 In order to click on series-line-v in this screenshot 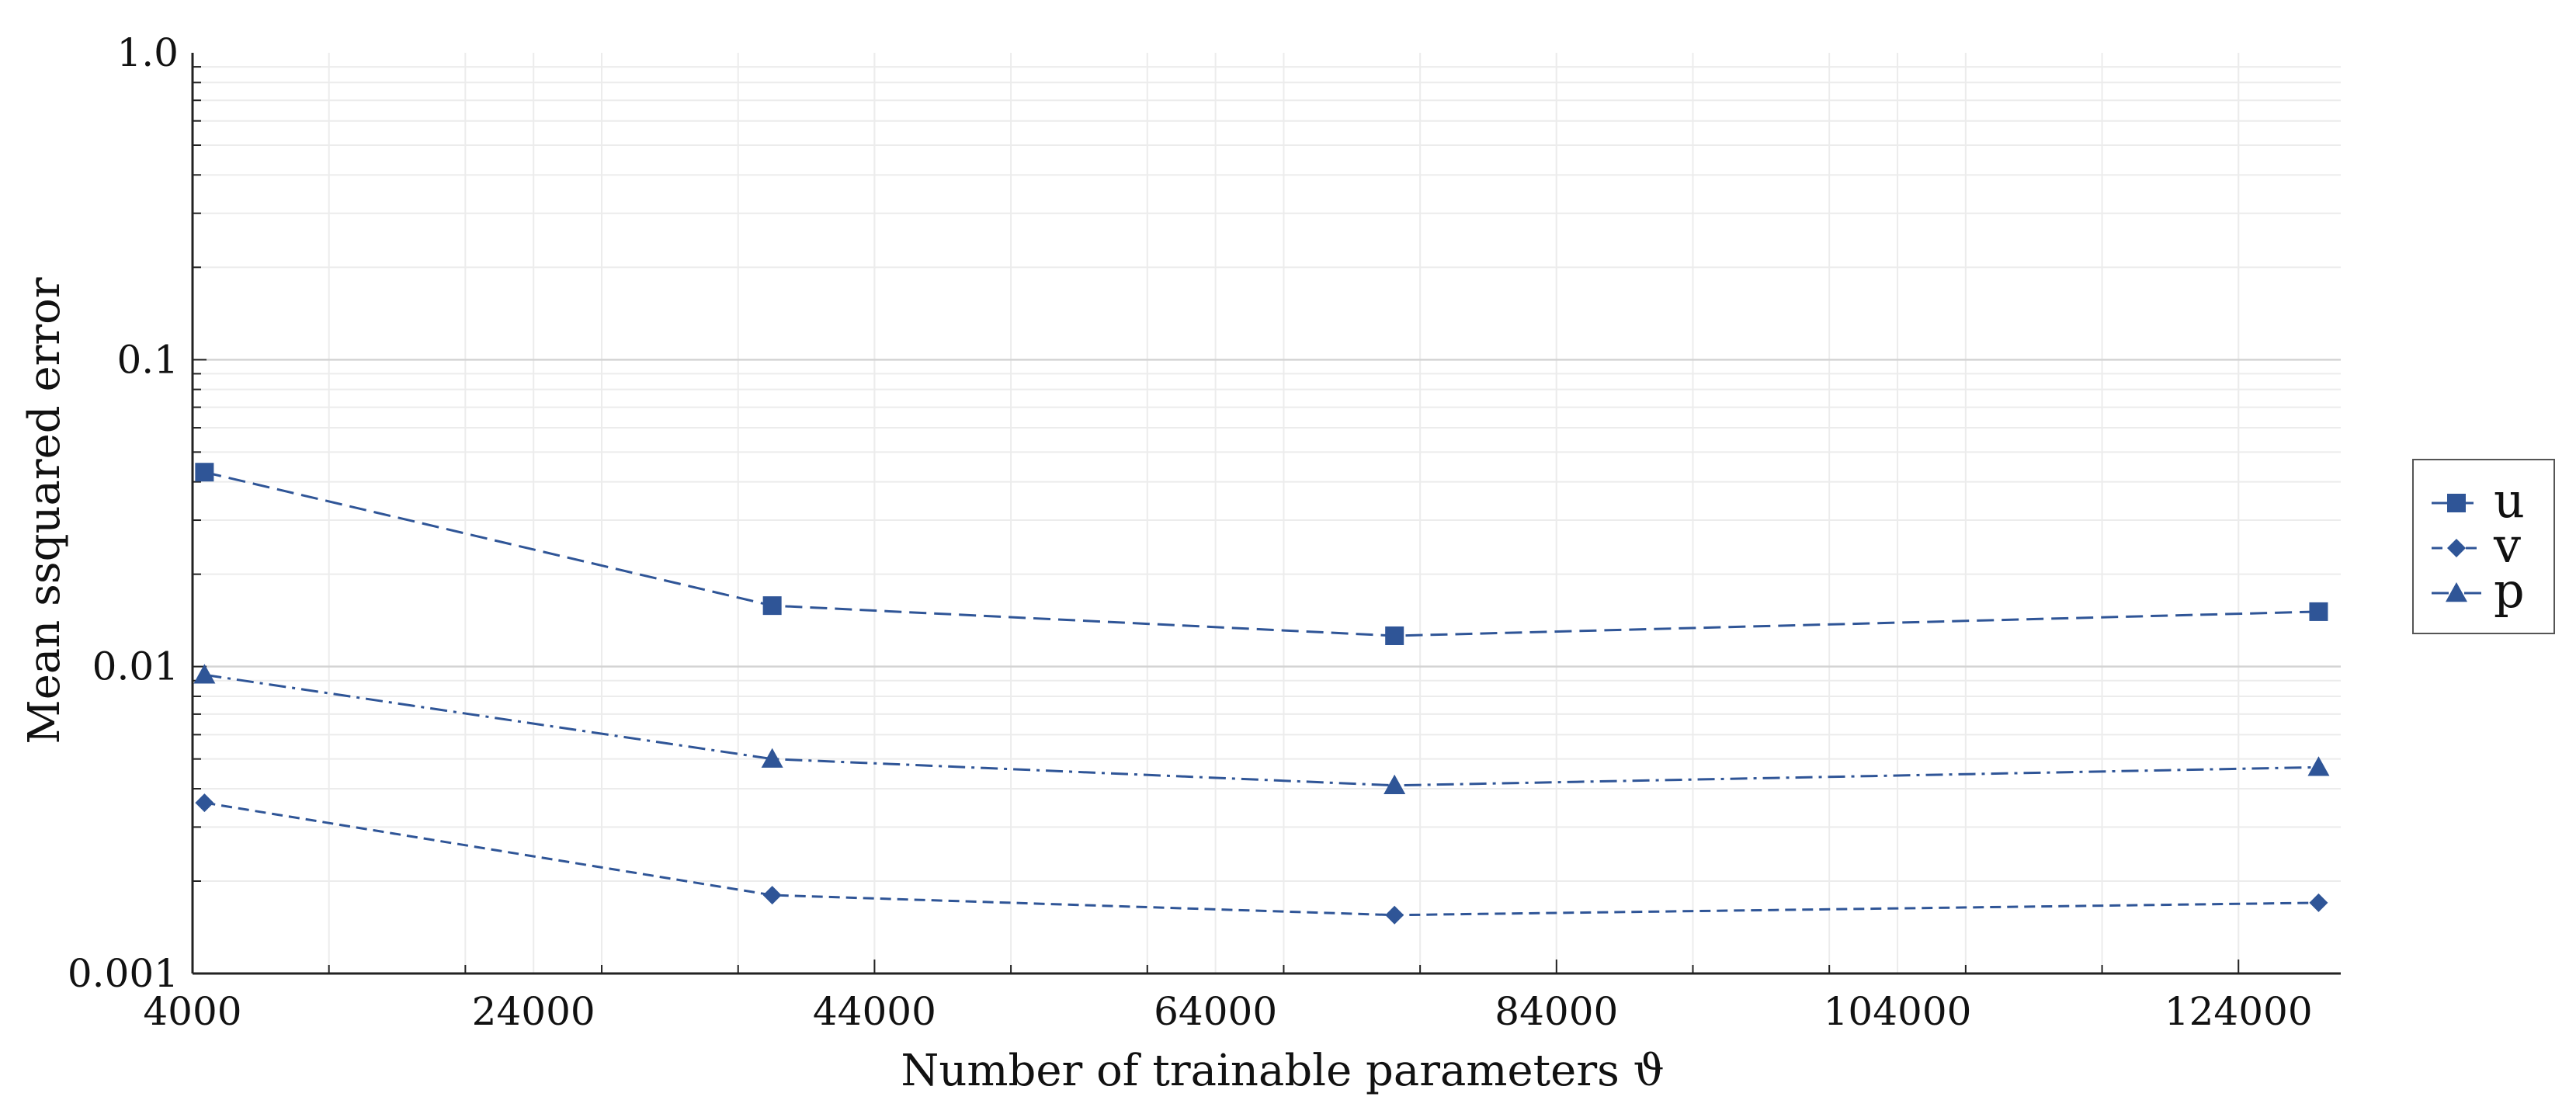, I will do `click(1261, 859)`.